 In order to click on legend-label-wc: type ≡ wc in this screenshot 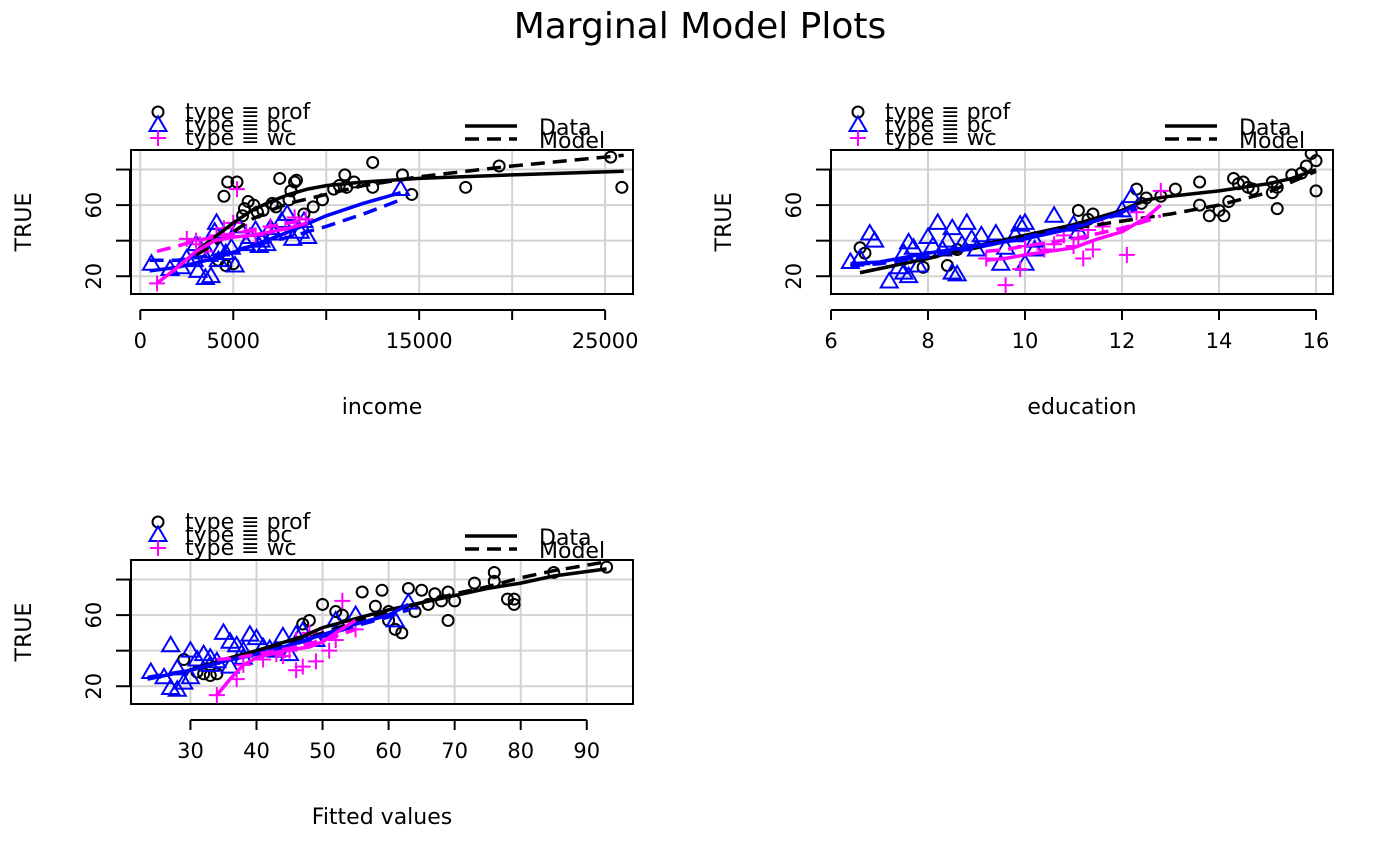, I will do `click(241, 138)`.